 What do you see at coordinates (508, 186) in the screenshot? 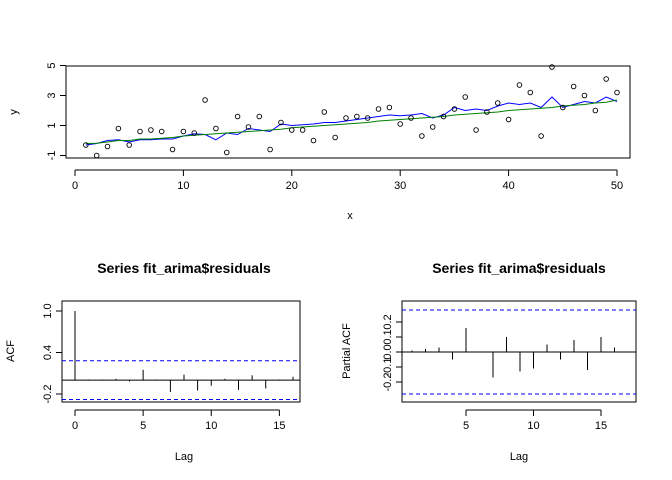
I see `x-axis-tick-label: 40` at bounding box center [508, 186].